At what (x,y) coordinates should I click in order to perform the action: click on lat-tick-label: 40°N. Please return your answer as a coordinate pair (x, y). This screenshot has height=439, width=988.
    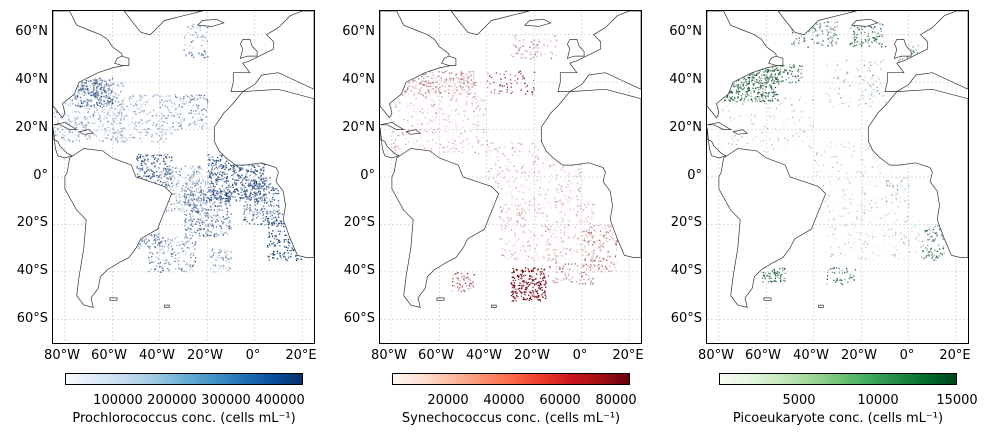
    Looking at the image, I should click on (31, 79).